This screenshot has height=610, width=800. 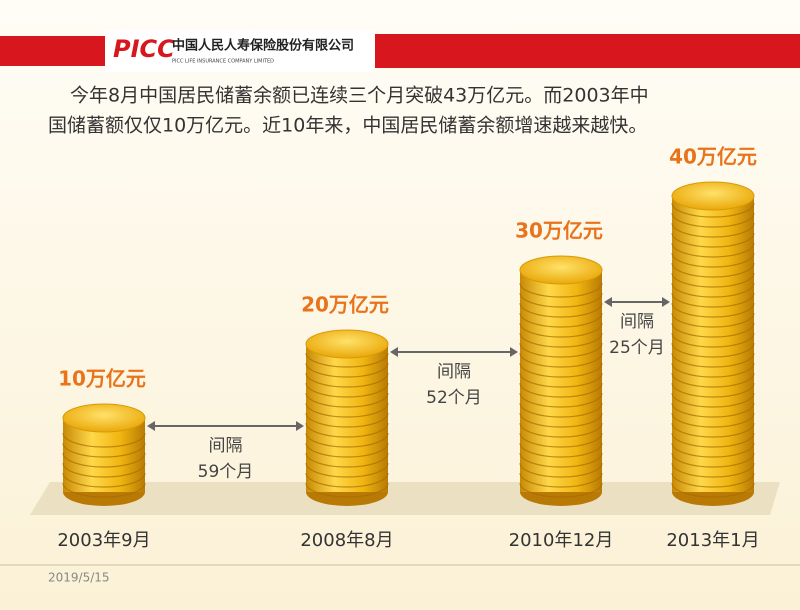 What do you see at coordinates (454, 398) in the screenshot?
I see `interval-label: 52个月` at bounding box center [454, 398].